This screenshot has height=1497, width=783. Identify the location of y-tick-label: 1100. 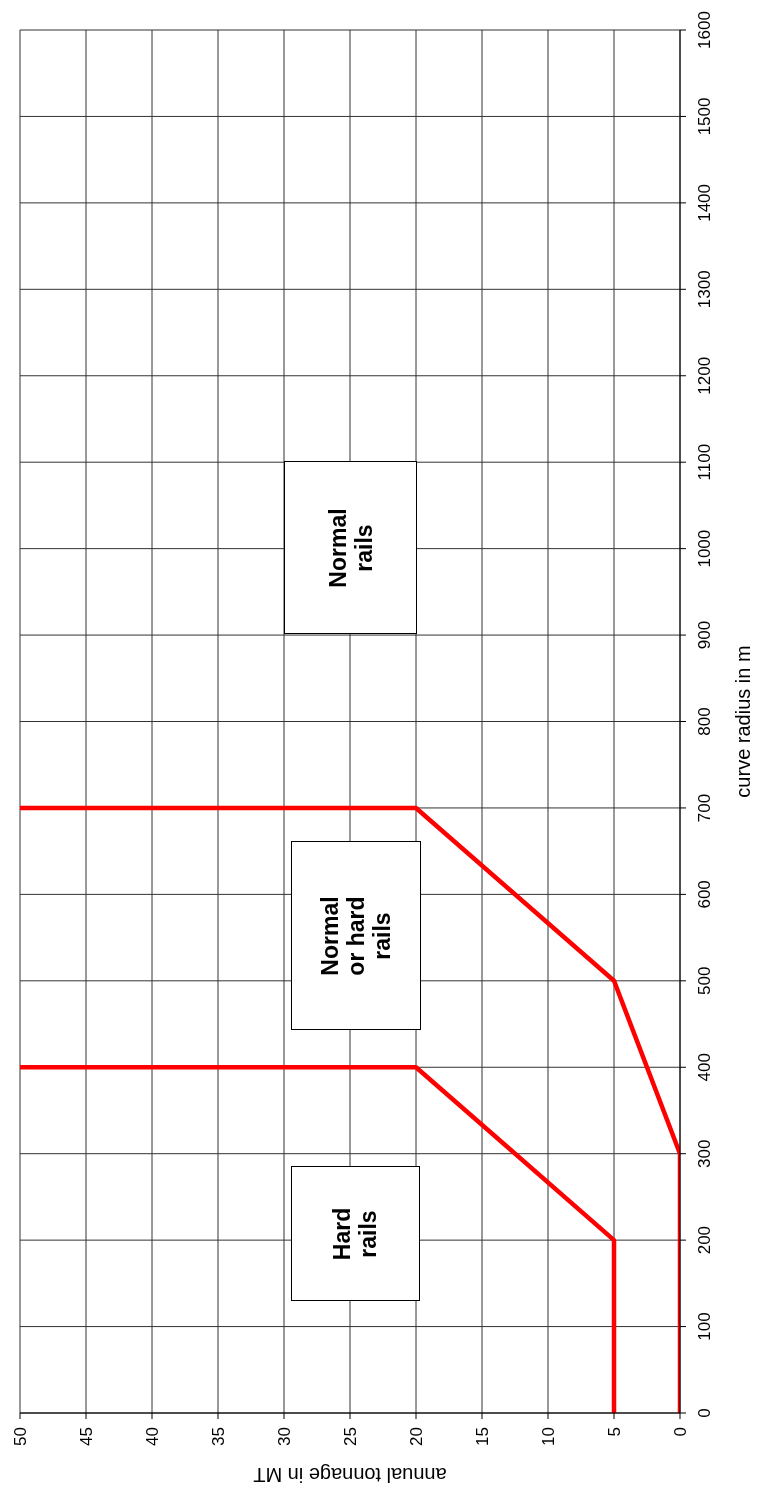
(704, 462).